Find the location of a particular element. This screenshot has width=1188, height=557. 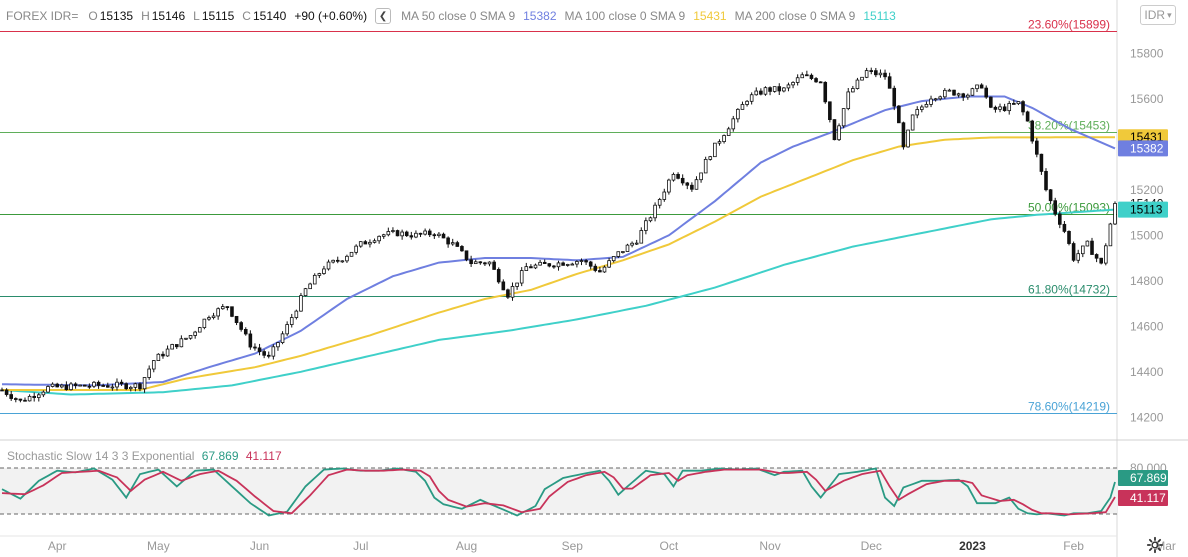

y-tick-label: 14400 is located at coordinates (1147, 372).